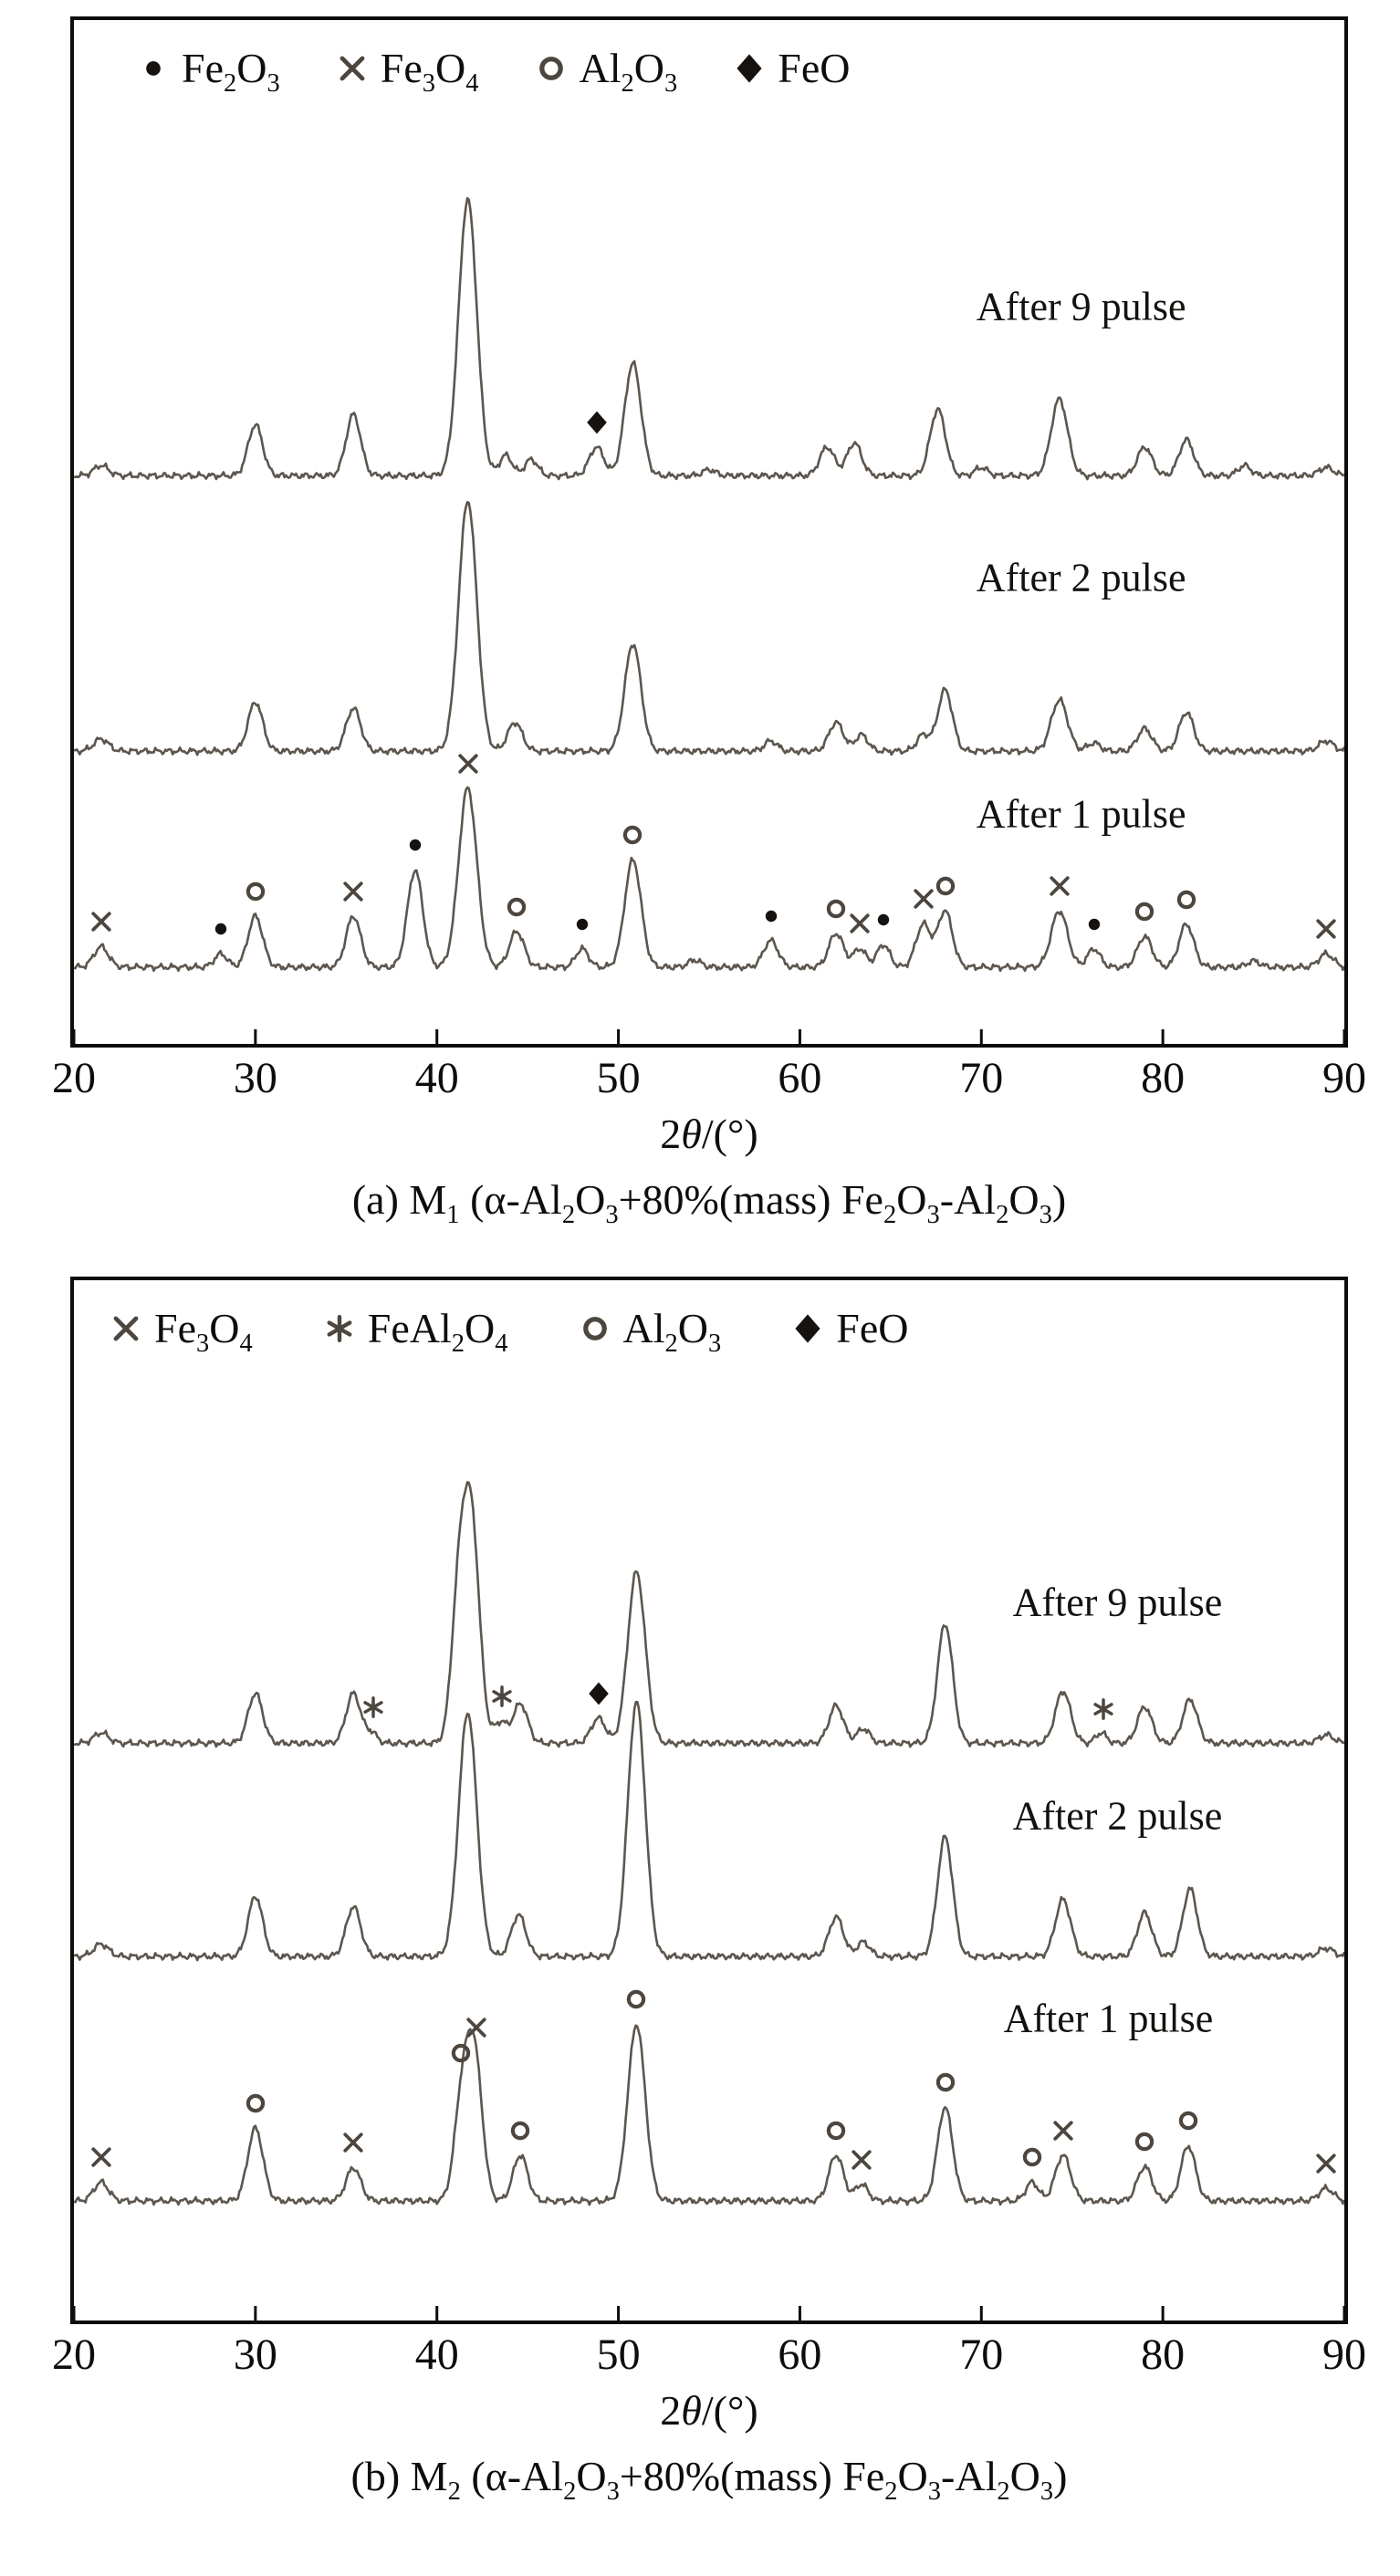 The width and height of the screenshot is (1400, 2576). I want to click on formula-text: (a) M, so click(399, 1199).